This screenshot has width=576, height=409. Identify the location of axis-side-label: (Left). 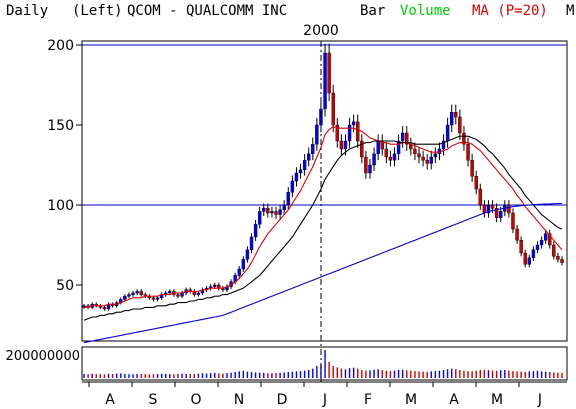
(97, 11).